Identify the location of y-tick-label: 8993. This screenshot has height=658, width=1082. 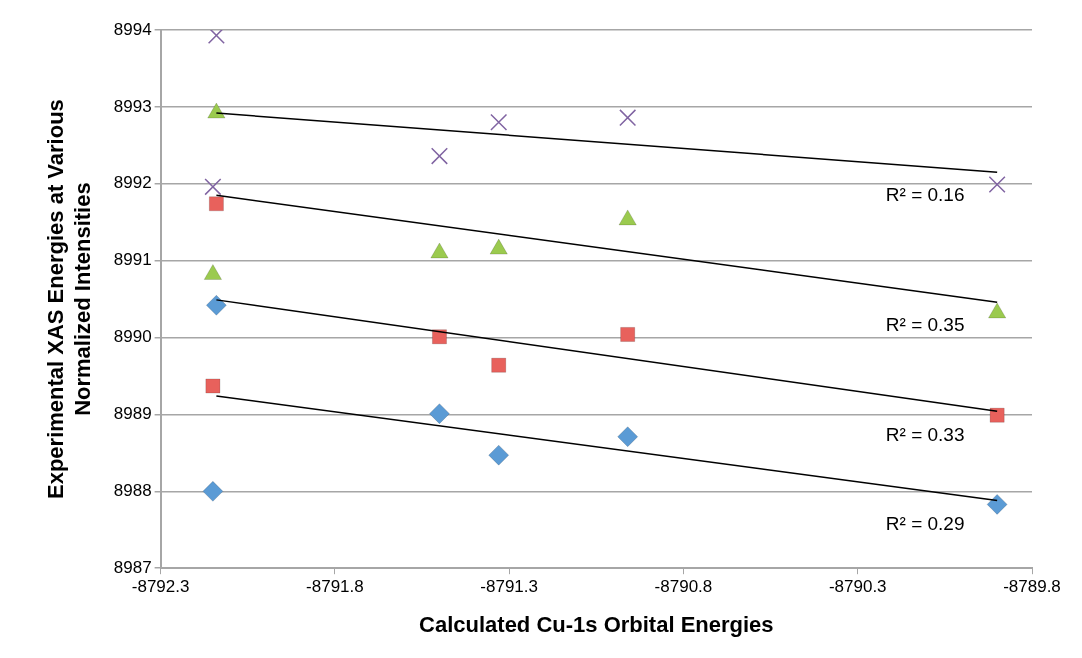
(132, 106).